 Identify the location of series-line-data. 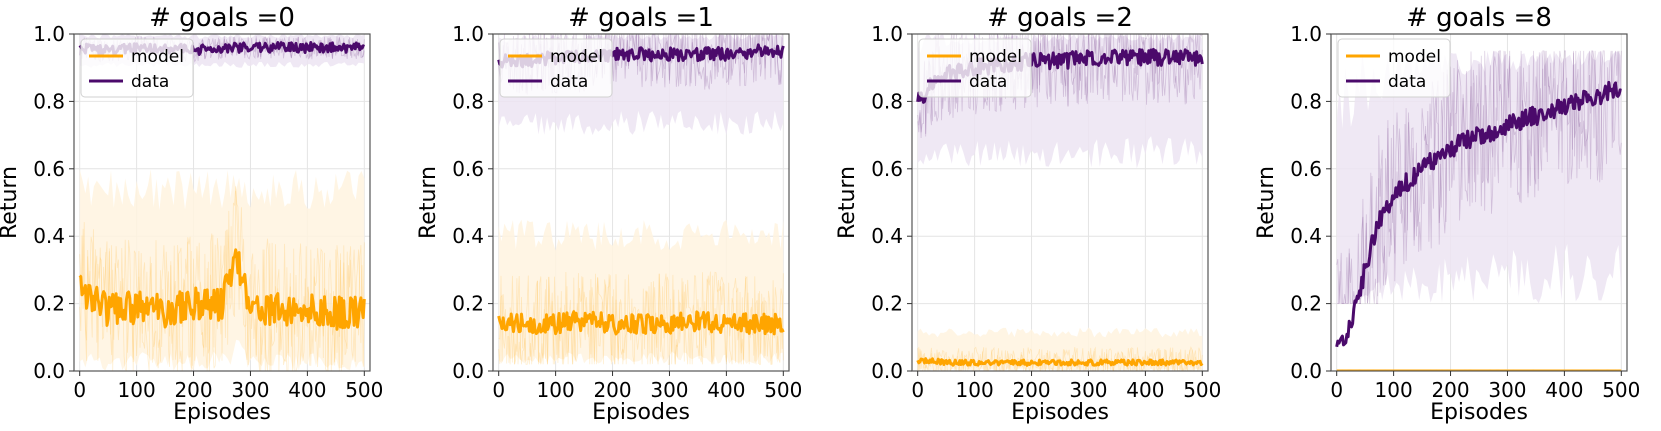
(1478, 214).